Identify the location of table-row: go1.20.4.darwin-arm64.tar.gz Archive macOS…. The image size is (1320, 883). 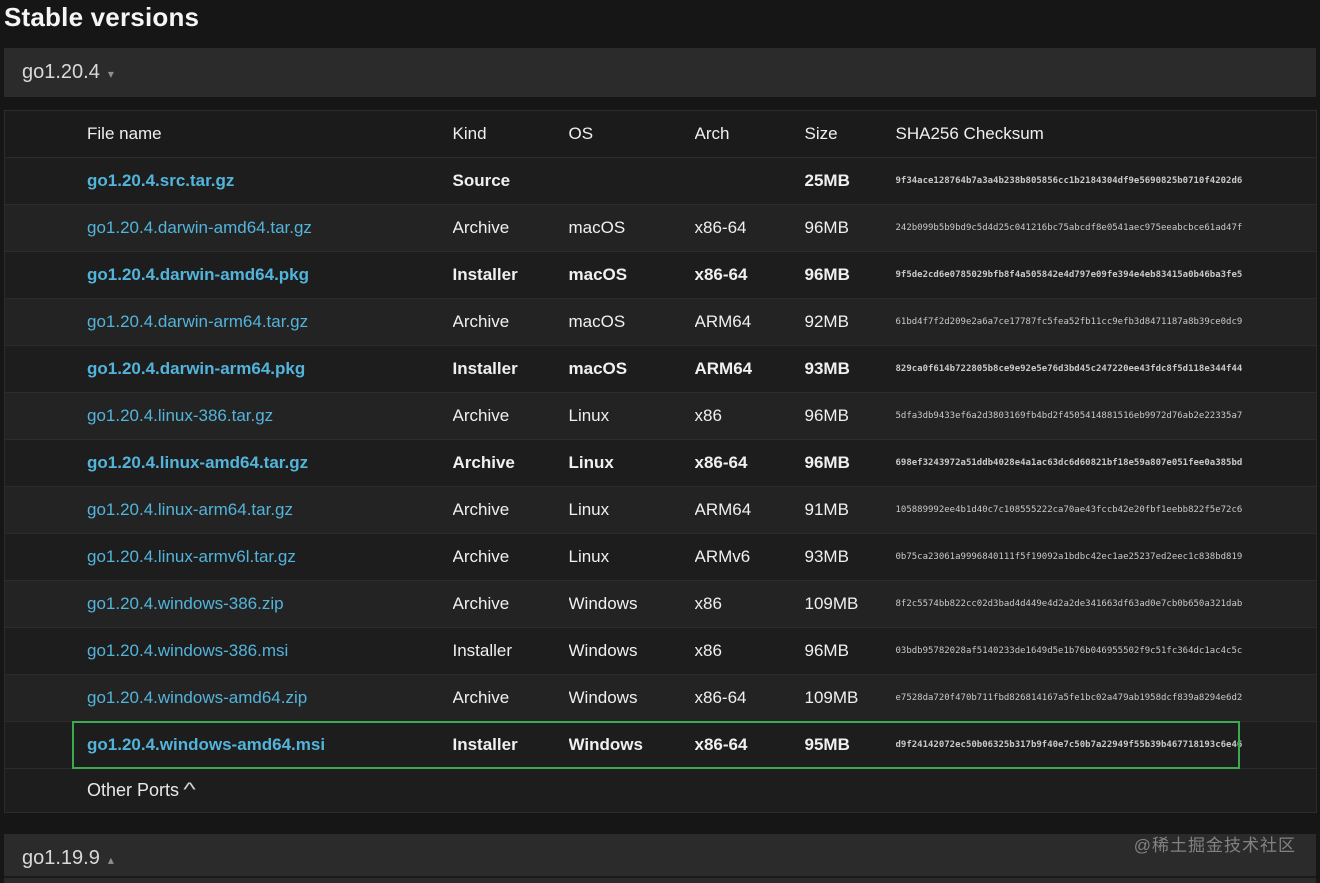
(660, 322).